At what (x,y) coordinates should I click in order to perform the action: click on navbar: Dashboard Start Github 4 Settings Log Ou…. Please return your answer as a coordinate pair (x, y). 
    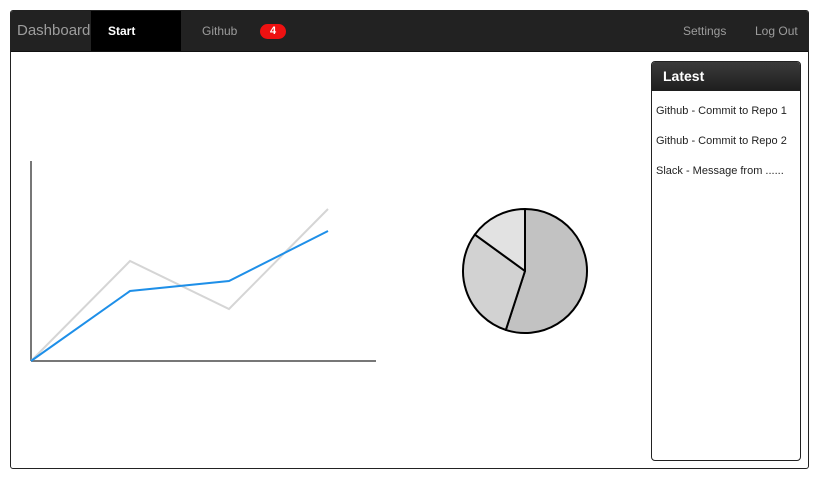
    Looking at the image, I should click on (409, 31).